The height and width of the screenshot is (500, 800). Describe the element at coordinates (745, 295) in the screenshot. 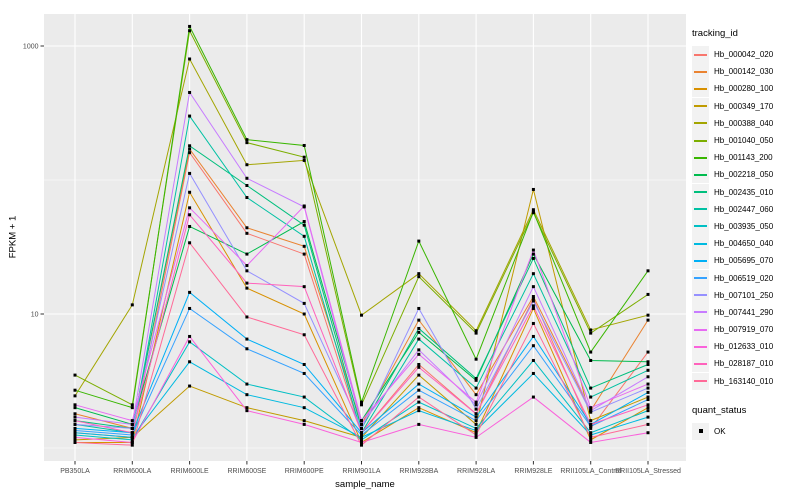

I see `legend-item-Hb_007101_250: Hb_007101_250` at that location.